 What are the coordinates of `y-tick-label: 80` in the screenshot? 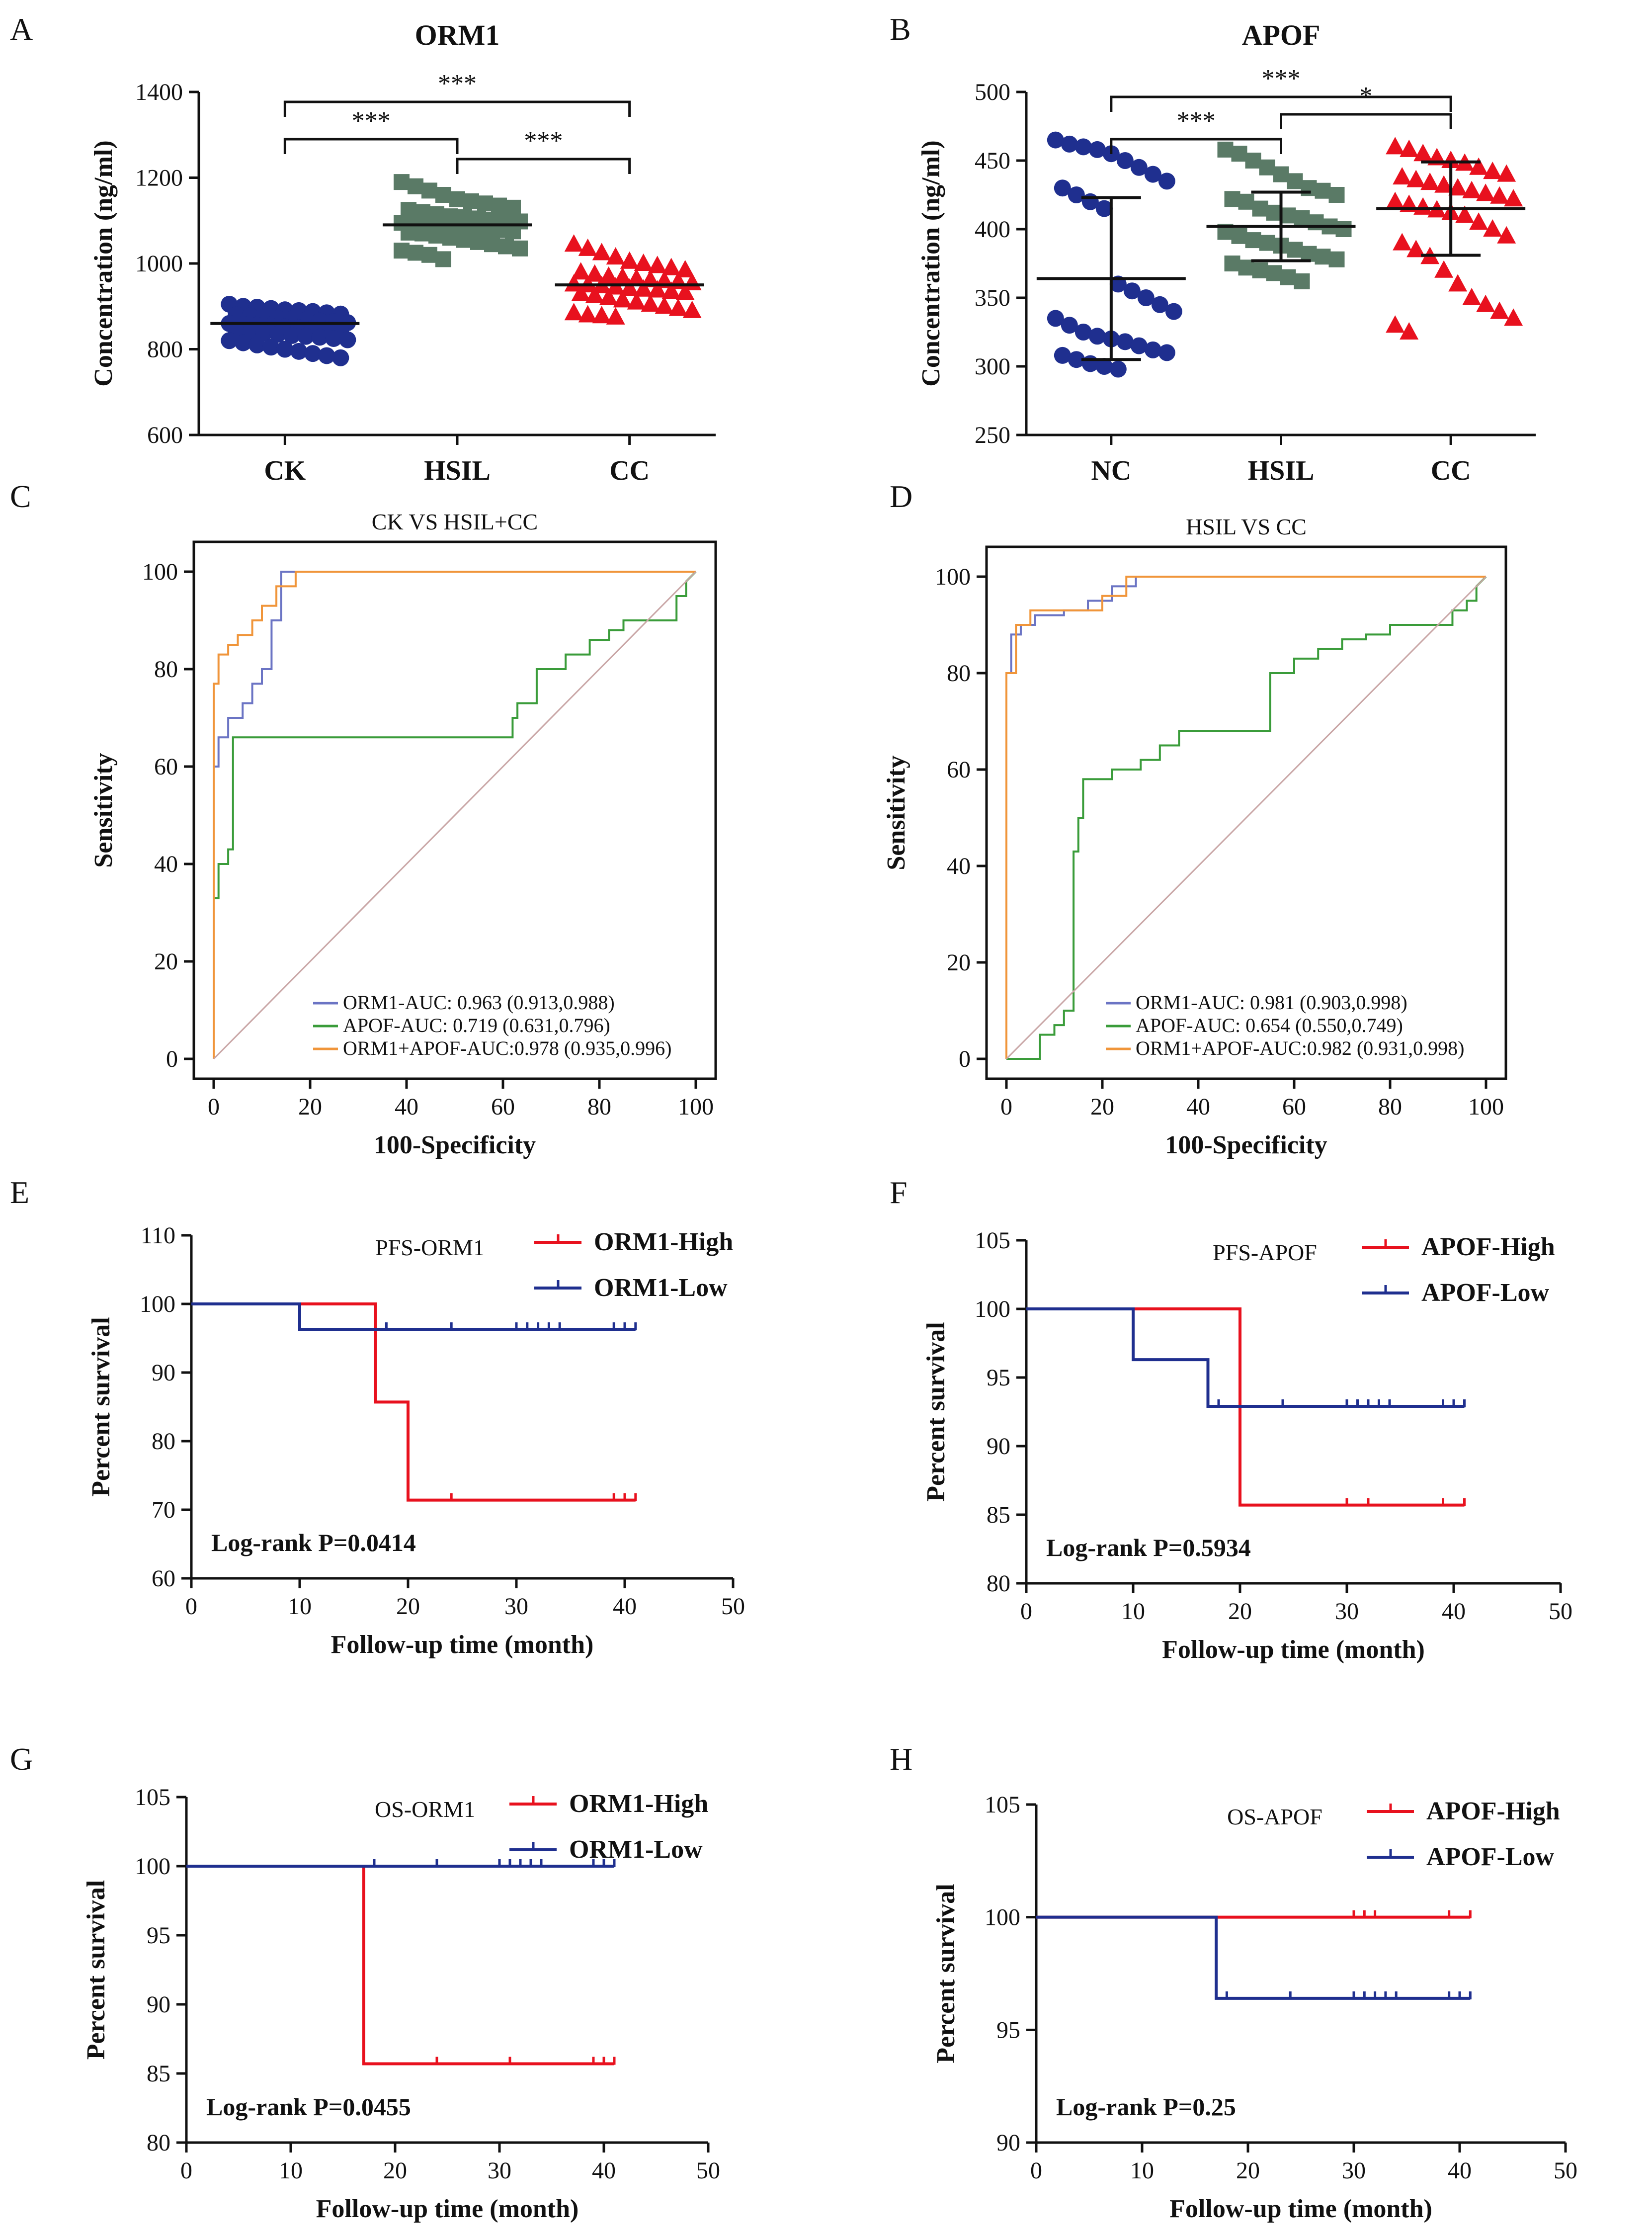 It's located at (166, 669).